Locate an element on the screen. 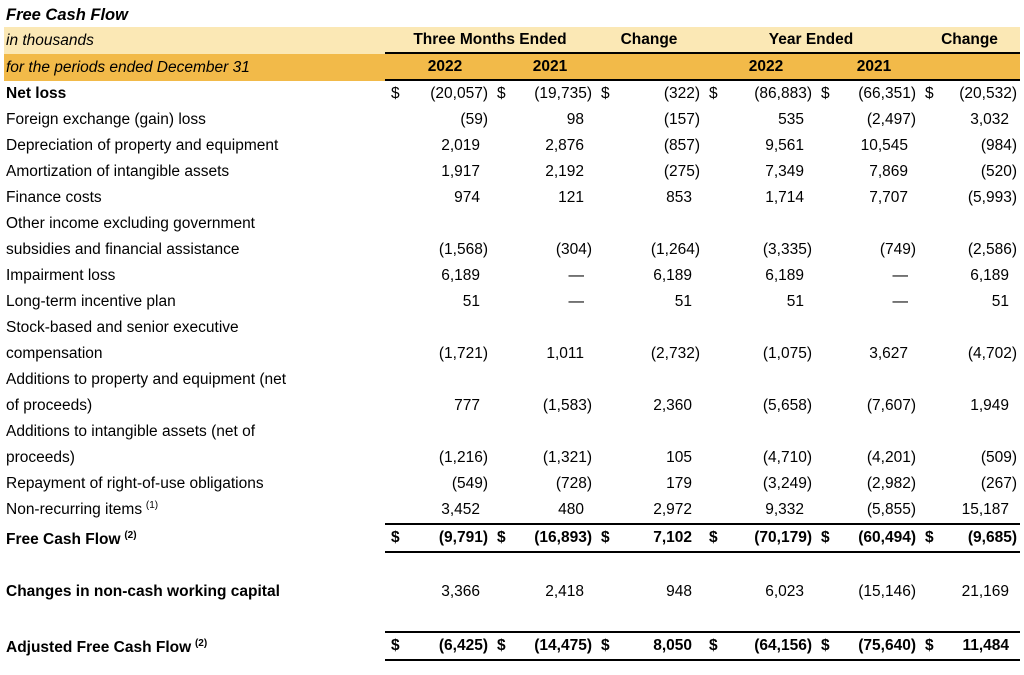 The width and height of the screenshot is (1024, 675). value-cell: $8,050 is located at coordinates (649, 646).